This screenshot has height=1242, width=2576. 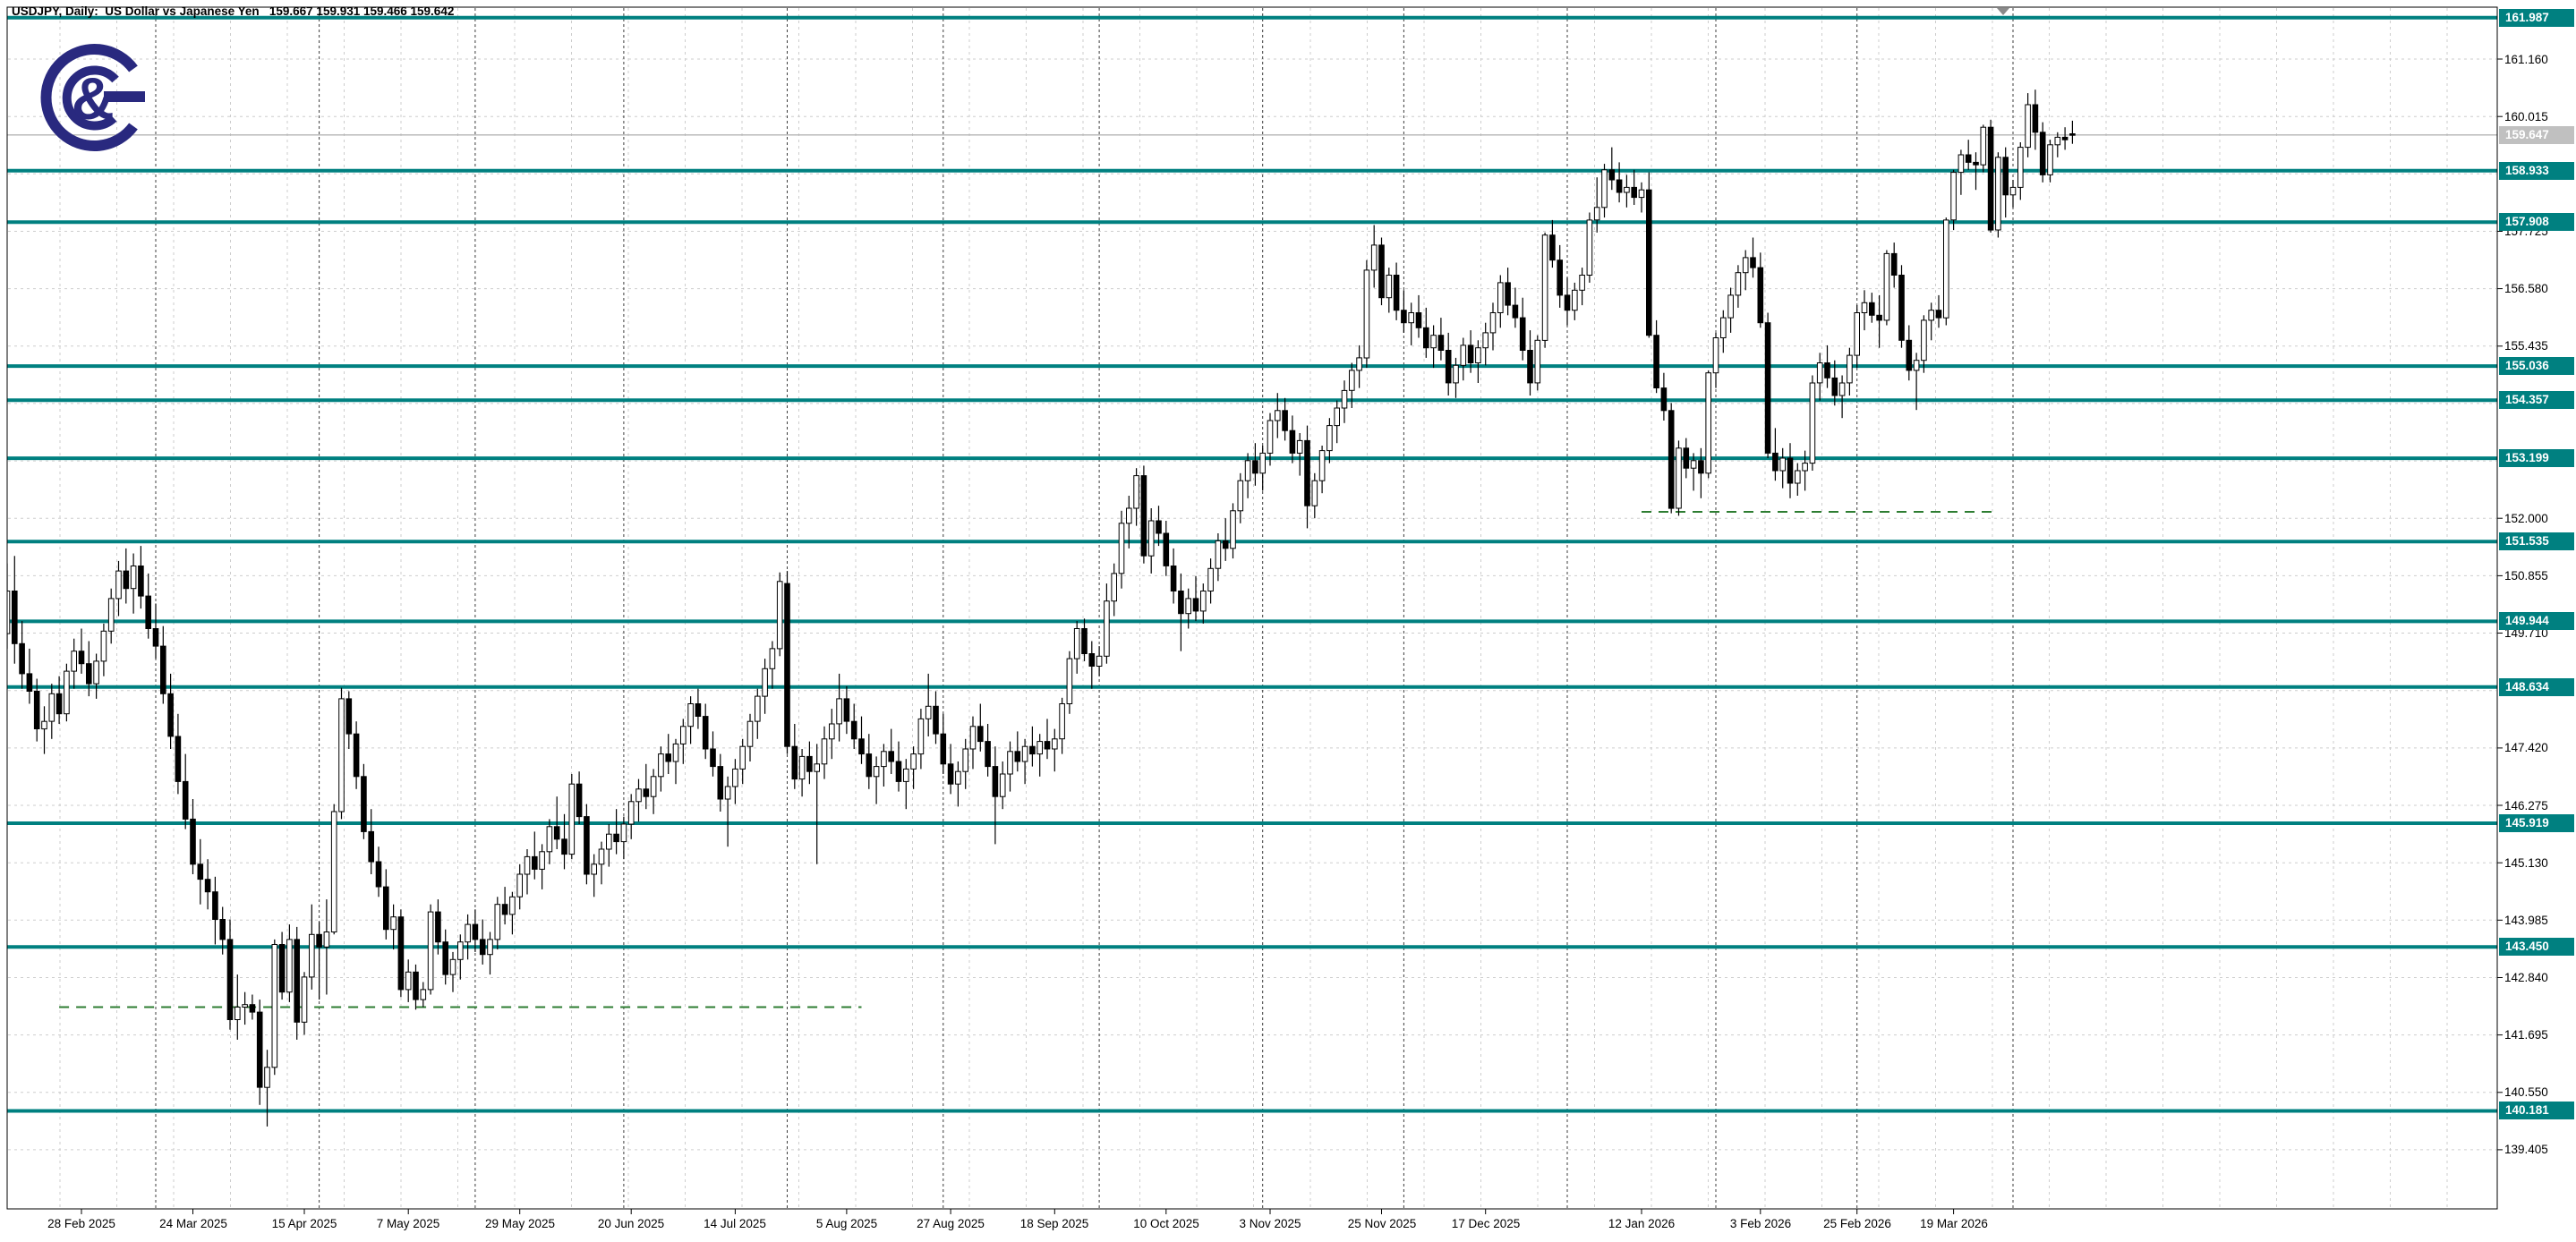 What do you see at coordinates (2526, 920) in the screenshot?
I see `price-axis-label: 143.985` at bounding box center [2526, 920].